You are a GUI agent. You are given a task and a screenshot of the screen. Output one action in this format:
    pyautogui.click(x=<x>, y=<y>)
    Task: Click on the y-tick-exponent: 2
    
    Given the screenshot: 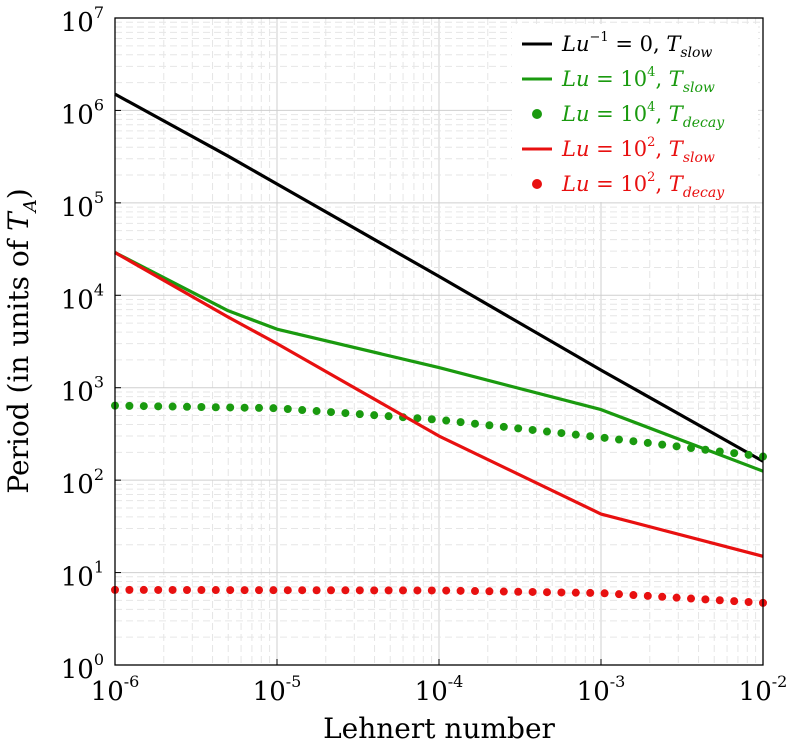 What is the action you would take?
    pyautogui.click(x=99, y=474)
    